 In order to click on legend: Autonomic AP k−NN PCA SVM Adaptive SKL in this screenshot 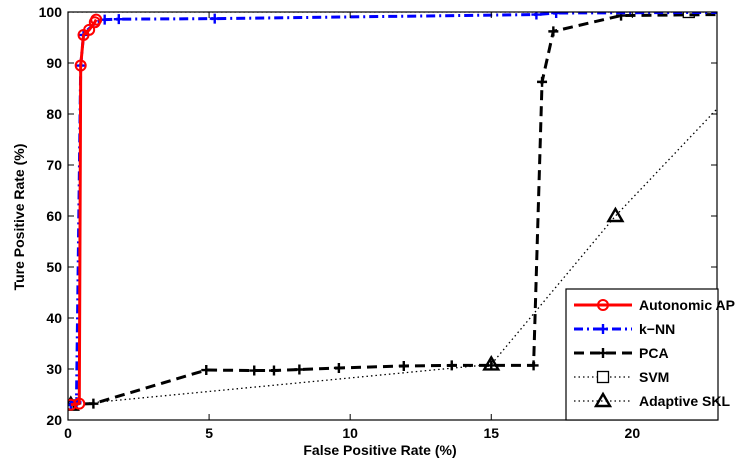, I will do `click(650, 354)`.